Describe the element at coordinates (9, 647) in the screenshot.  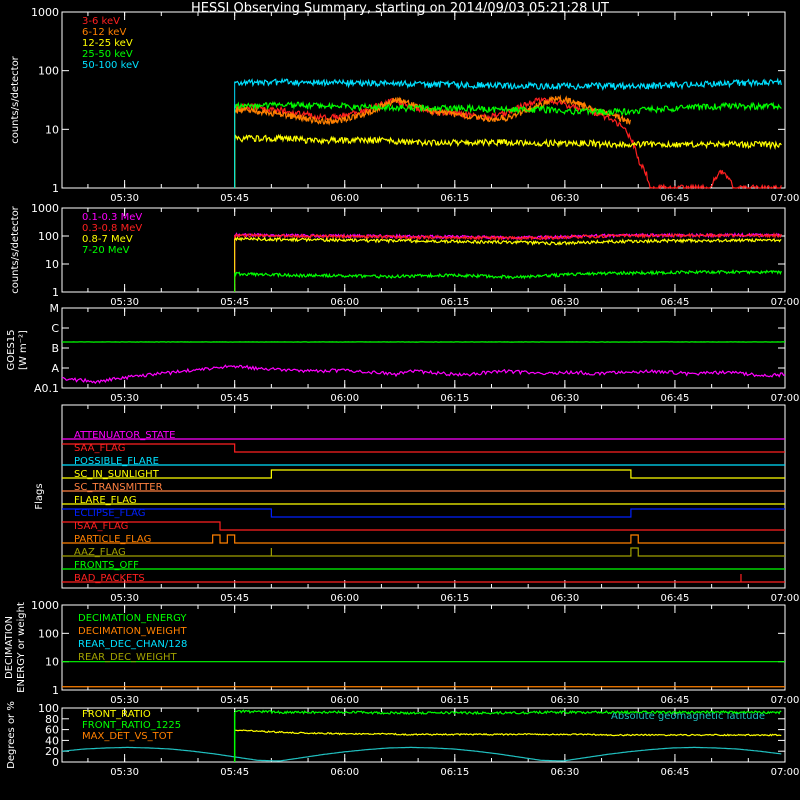
I see `y-axis-label: DECIMATION` at that location.